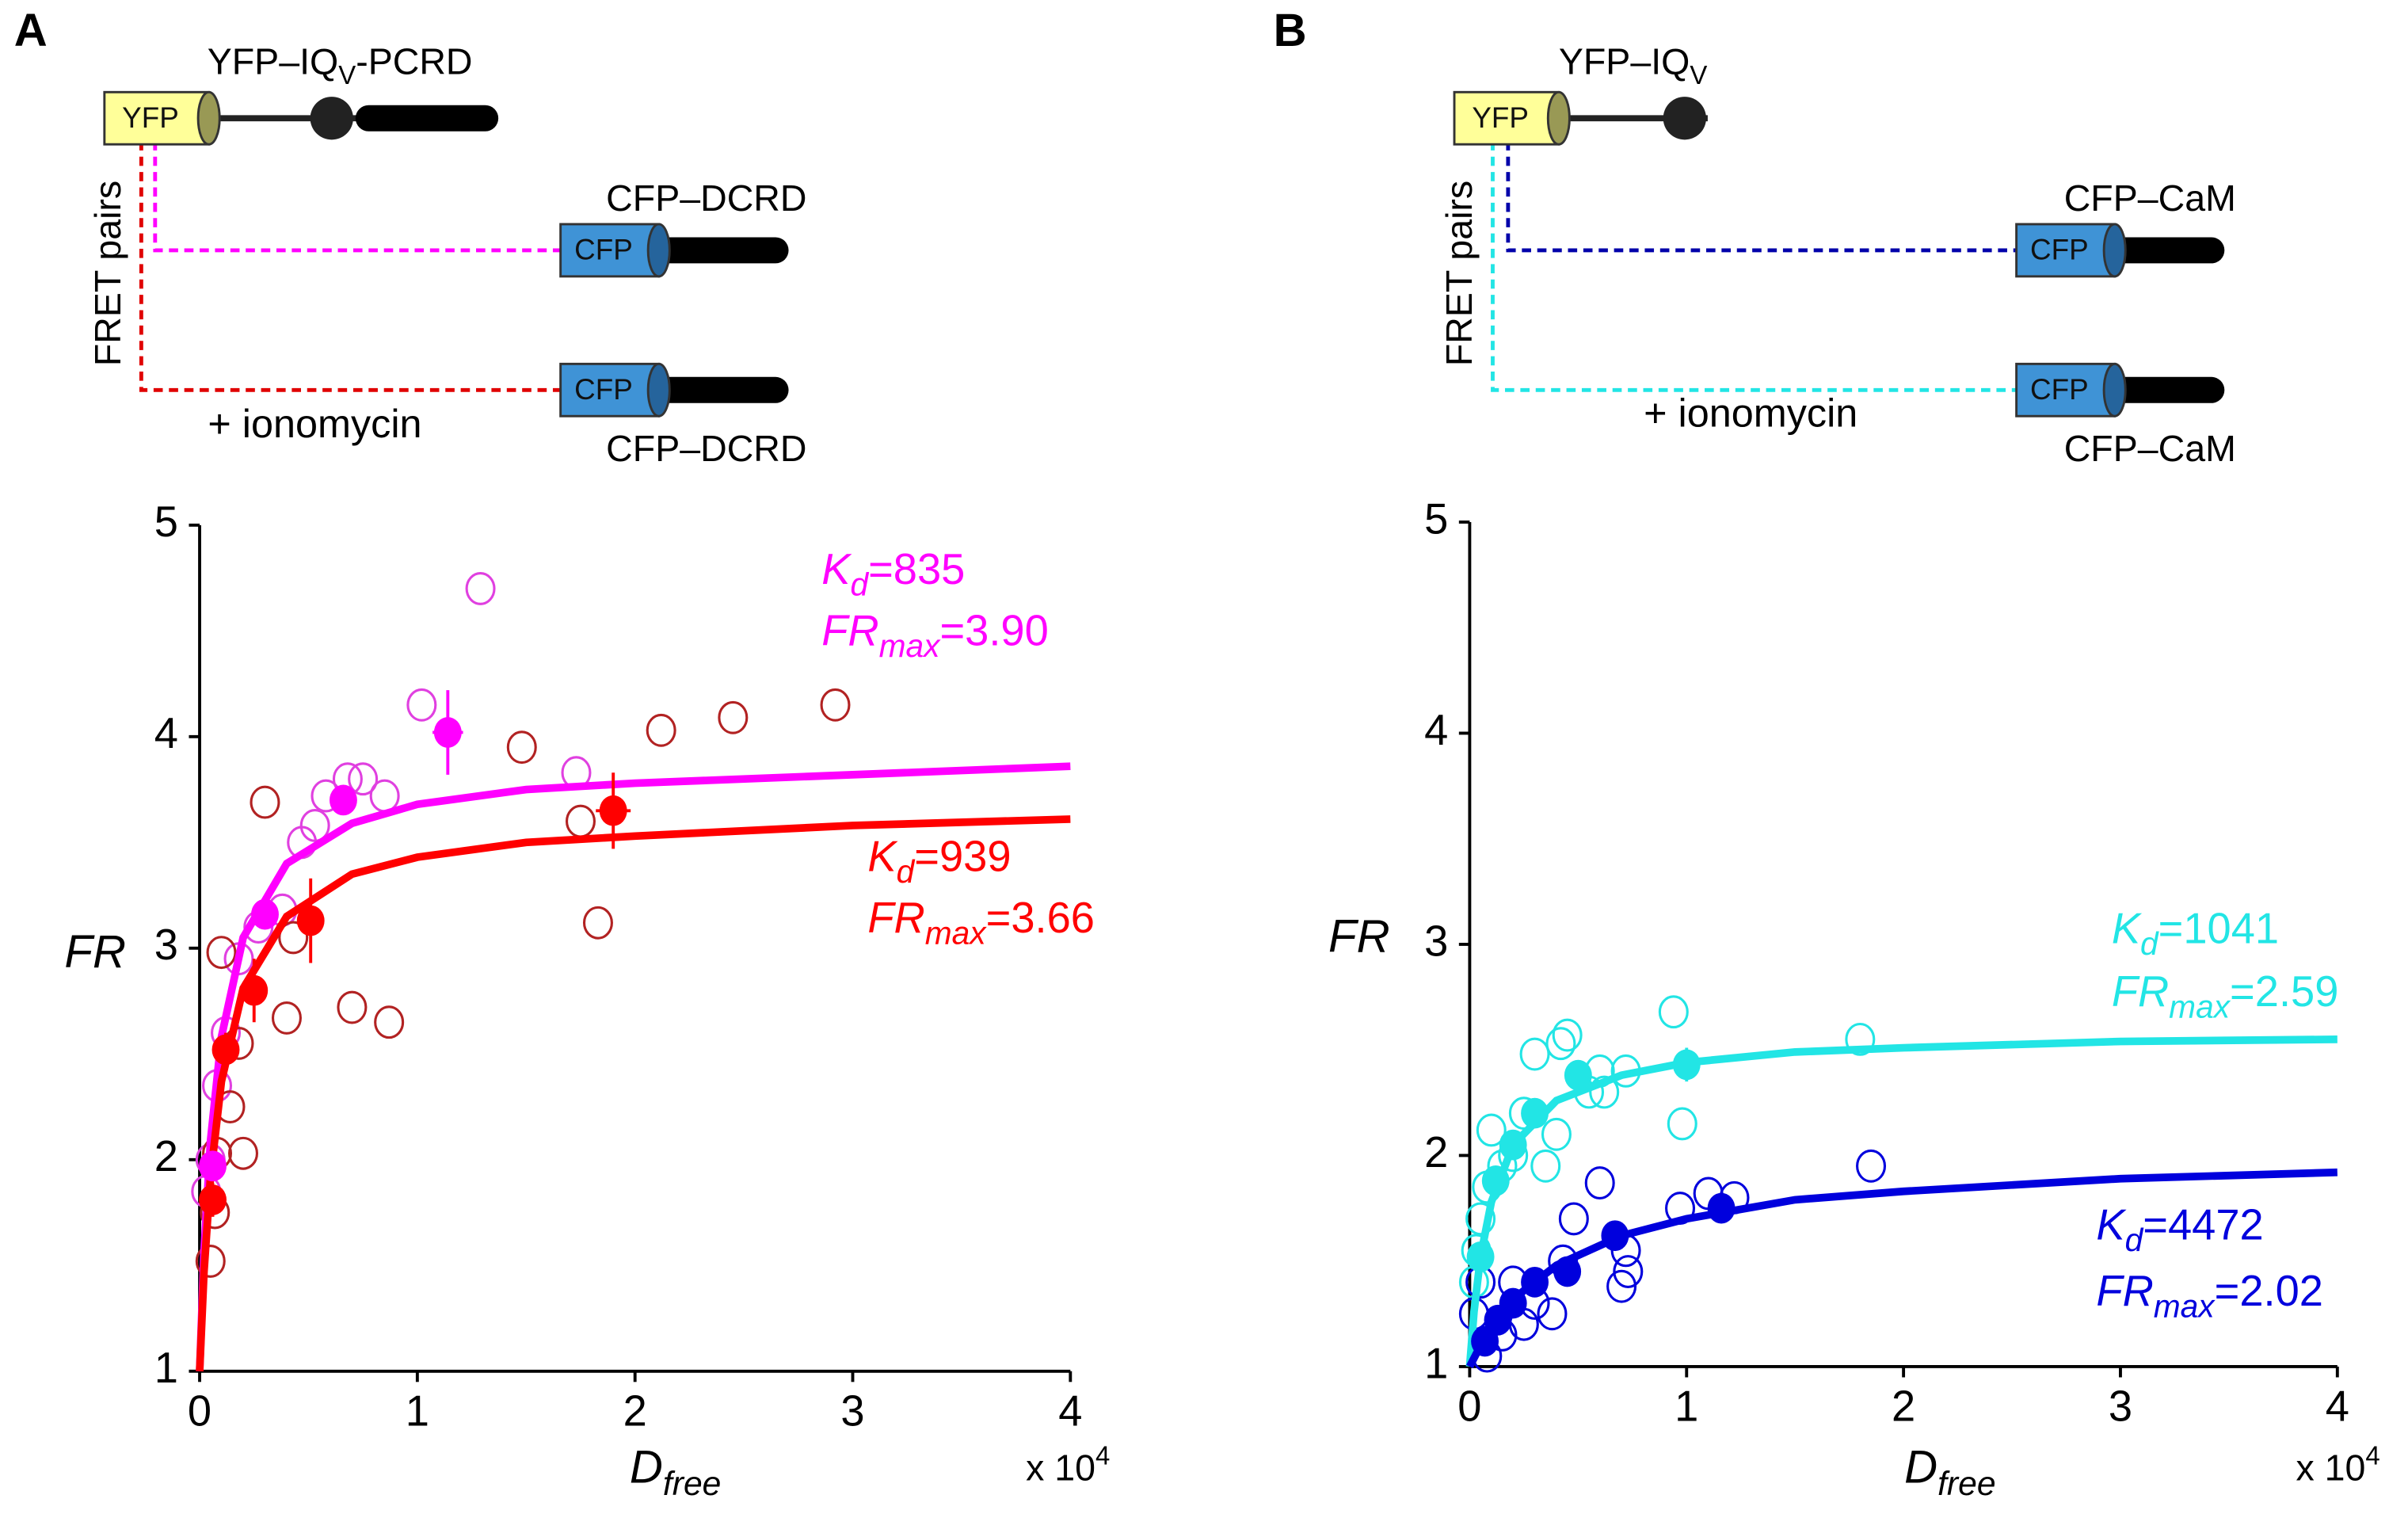 Image resolution: width=2408 pixels, height=1514 pixels. What do you see at coordinates (31, 30) in the screenshot?
I see `panel-letter: A` at bounding box center [31, 30].